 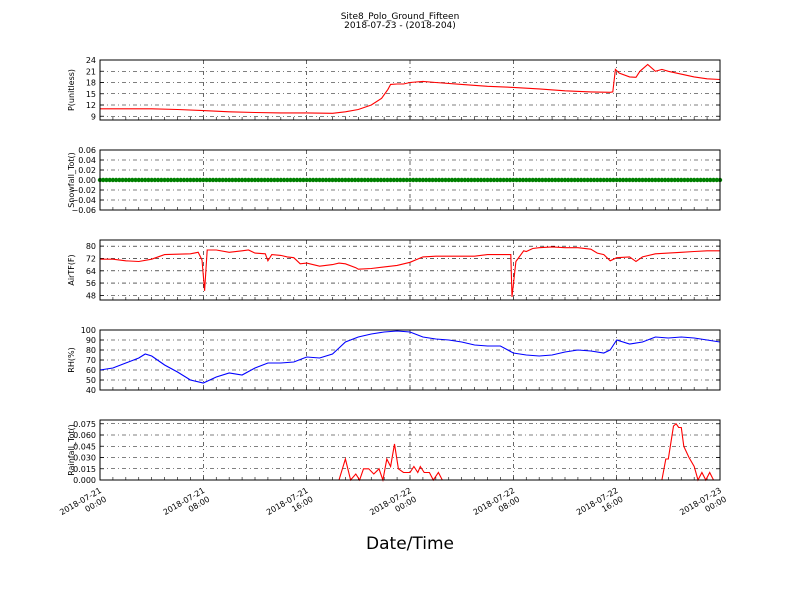 I want to click on y-tick-label: 0.060, so click(x=84, y=435).